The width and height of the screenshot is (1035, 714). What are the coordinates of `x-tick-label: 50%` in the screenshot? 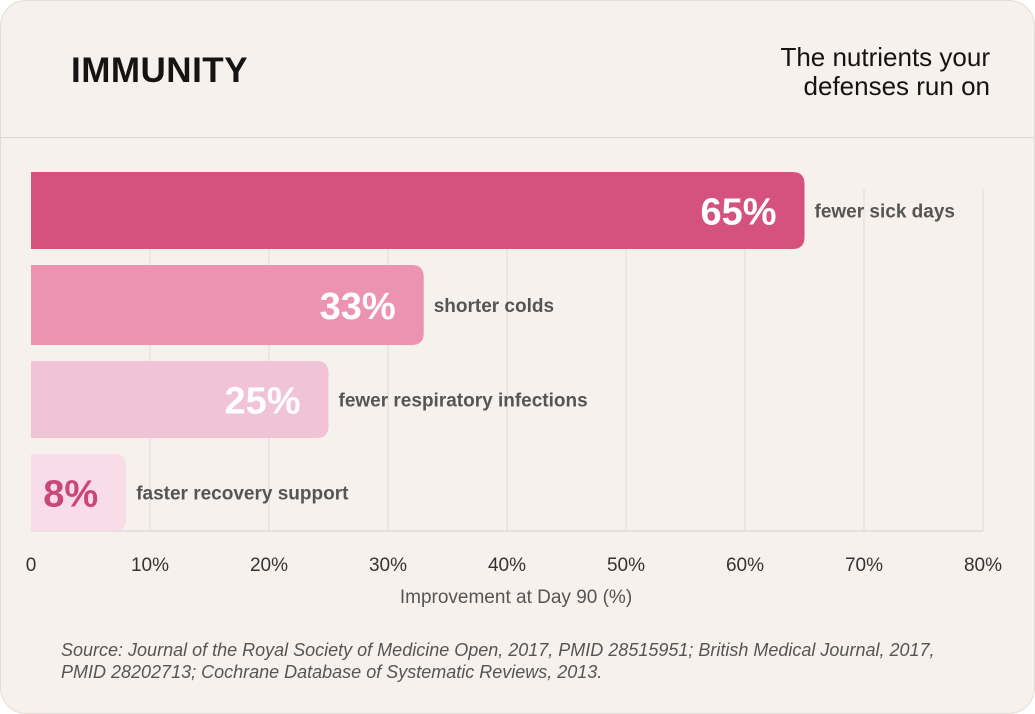 It's located at (626, 565).